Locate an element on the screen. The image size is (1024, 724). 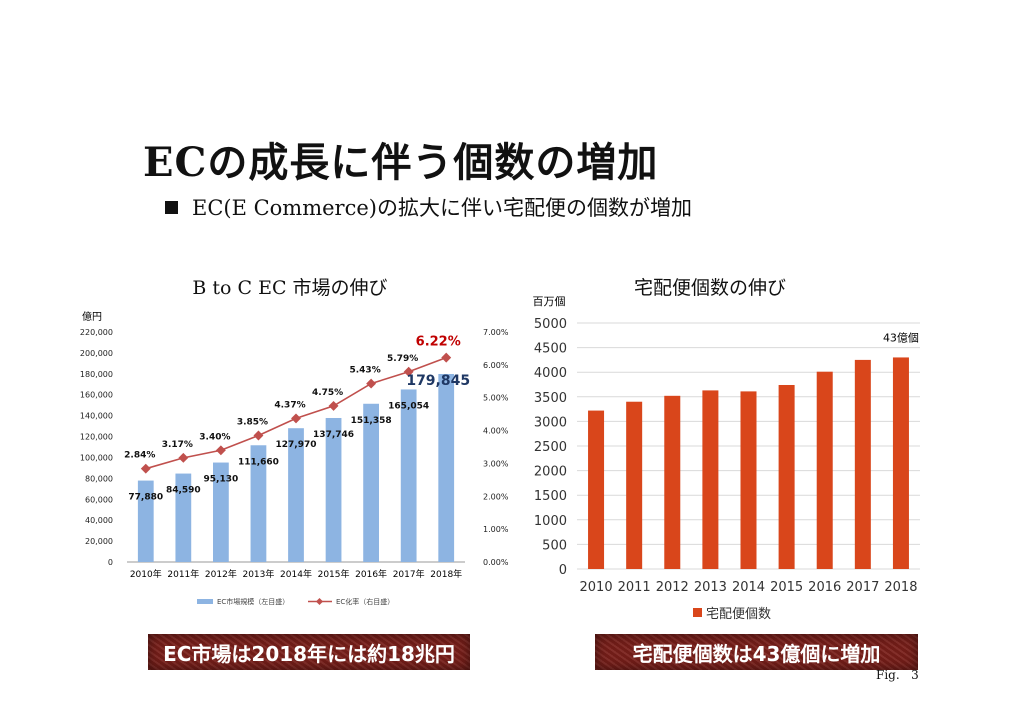
y2-tick-label: 2.00% is located at coordinates (496, 496).